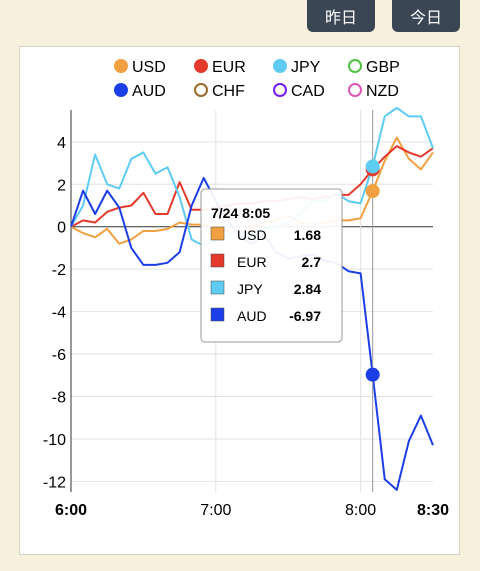  I want to click on legend-item-aud: AUD, so click(140, 91).